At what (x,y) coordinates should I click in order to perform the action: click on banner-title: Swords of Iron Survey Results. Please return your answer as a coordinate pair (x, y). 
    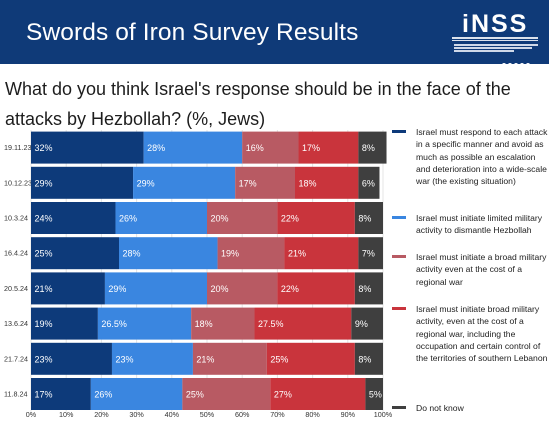
    Looking at the image, I should click on (192, 32).